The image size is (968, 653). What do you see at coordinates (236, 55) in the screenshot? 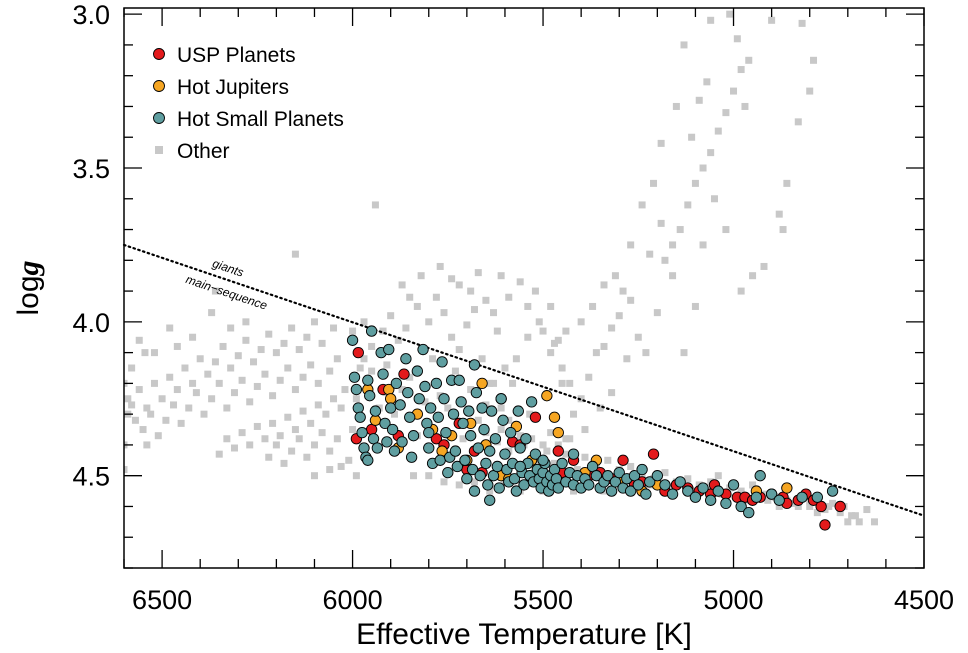
I see `legend-label-usp-planets: USP Planets` at bounding box center [236, 55].